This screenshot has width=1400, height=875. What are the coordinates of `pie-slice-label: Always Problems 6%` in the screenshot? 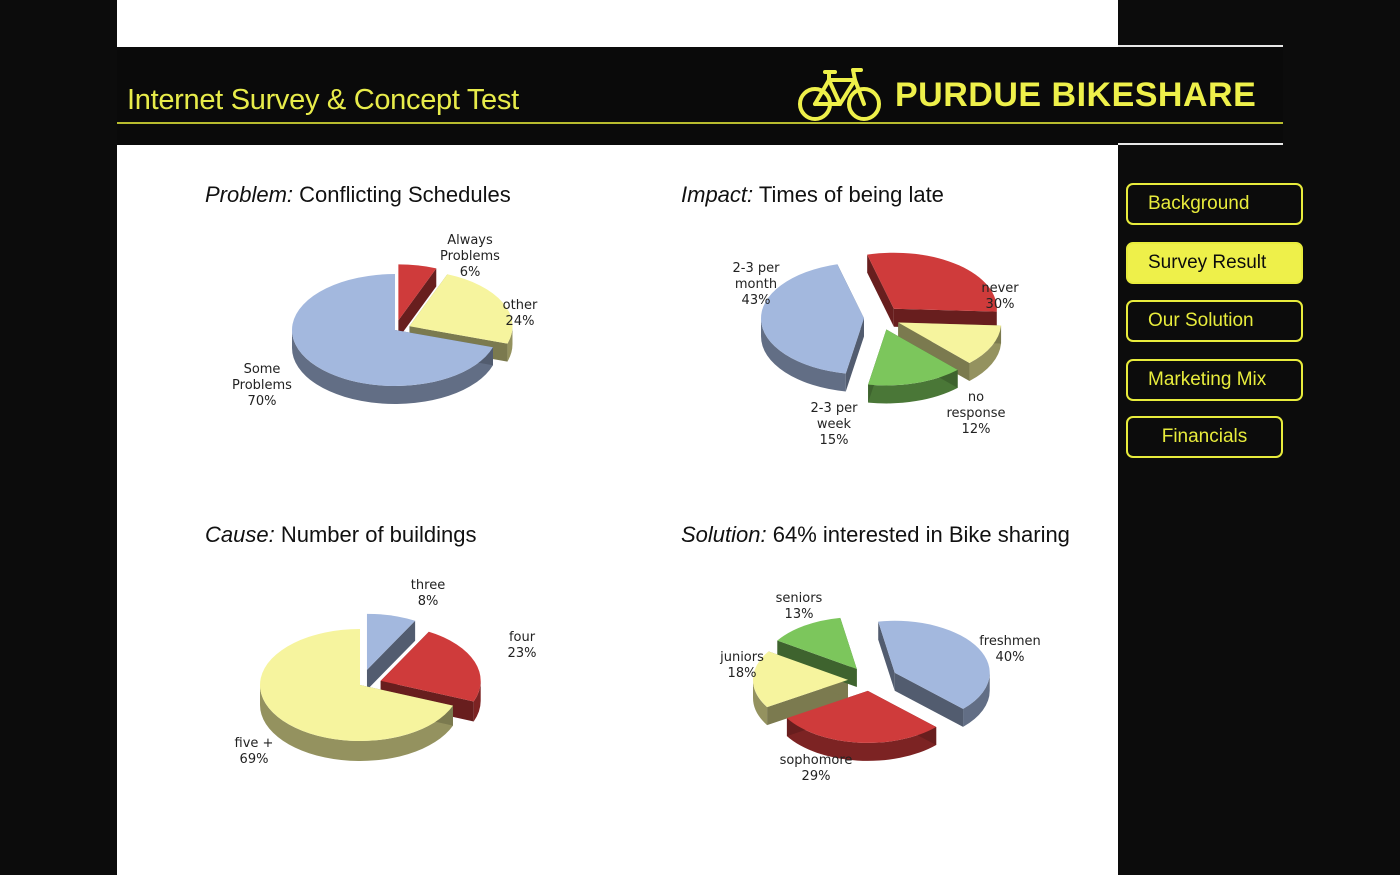 It's located at (470, 256).